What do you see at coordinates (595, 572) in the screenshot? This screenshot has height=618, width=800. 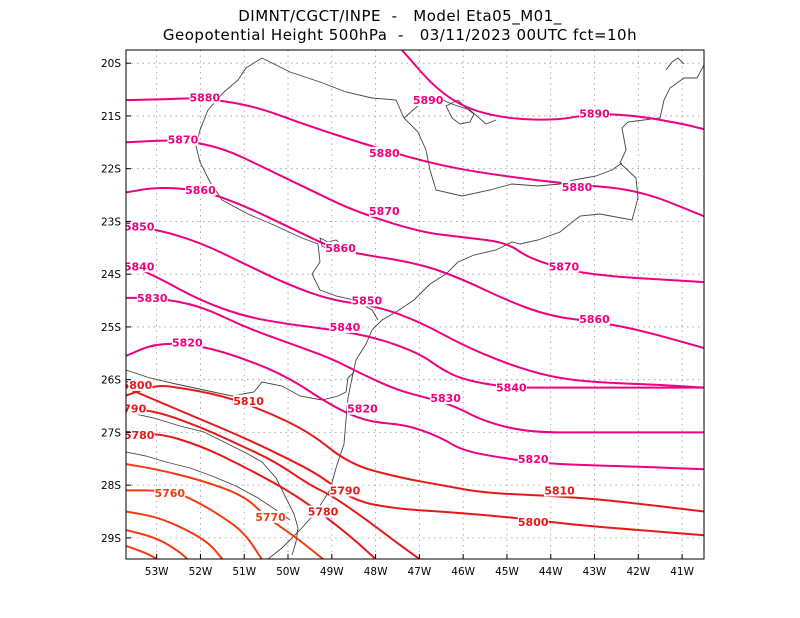 I see `lon-tick-label: 43W` at bounding box center [595, 572].